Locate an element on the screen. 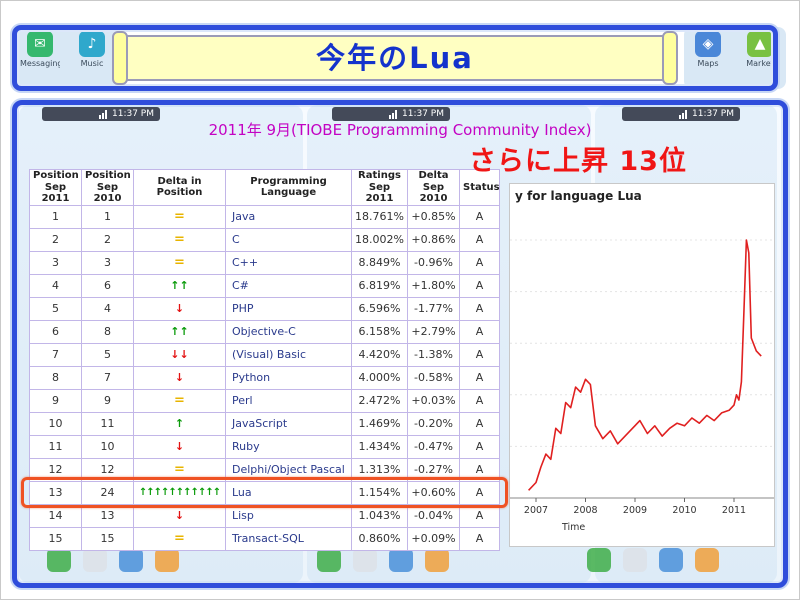  cell-pos-2011: 14 is located at coordinates (55, 515).